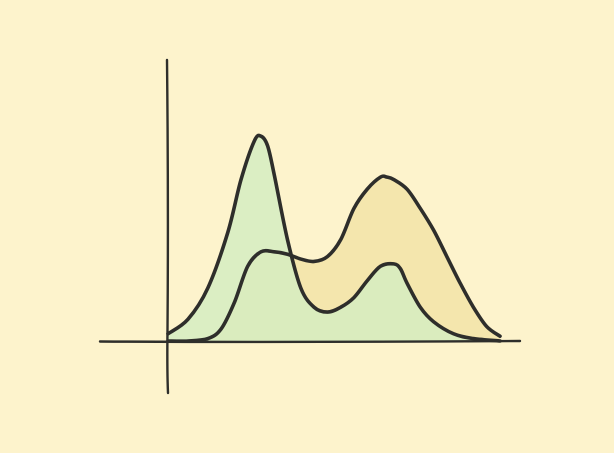  What do you see at coordinates (310, 341) in the screenshot?
I see `x-axis` at bounding box center [310, 341].